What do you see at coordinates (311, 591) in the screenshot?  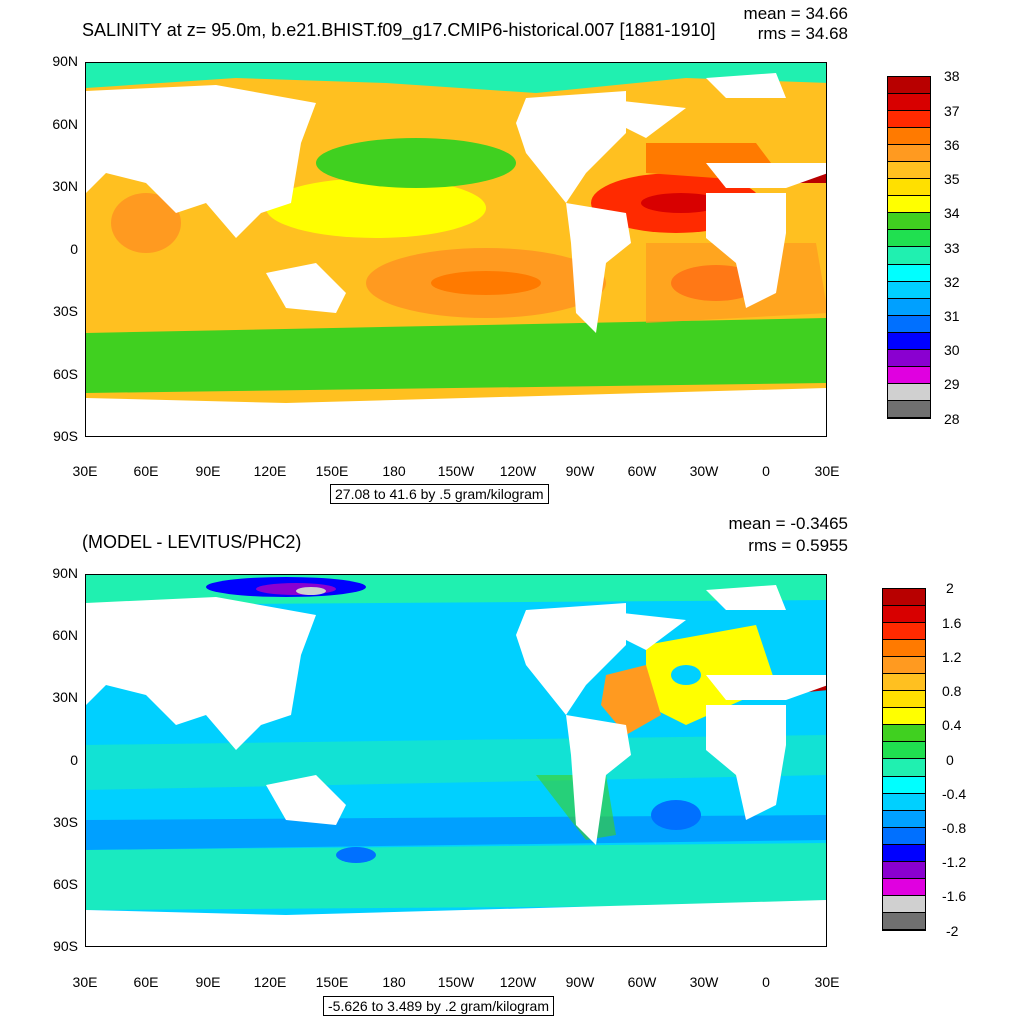 I see `arctic-gray` at bounding box center [311, 591].